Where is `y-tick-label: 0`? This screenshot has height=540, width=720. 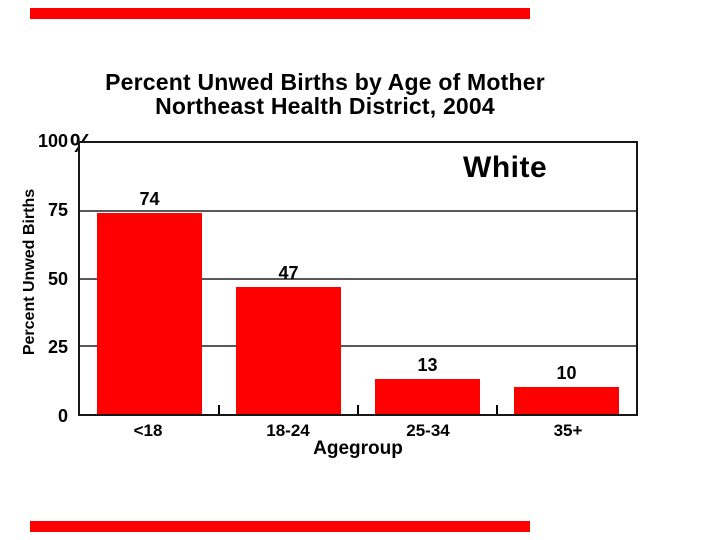
y-tick-label: 0 is located at coordinates (62, 416).